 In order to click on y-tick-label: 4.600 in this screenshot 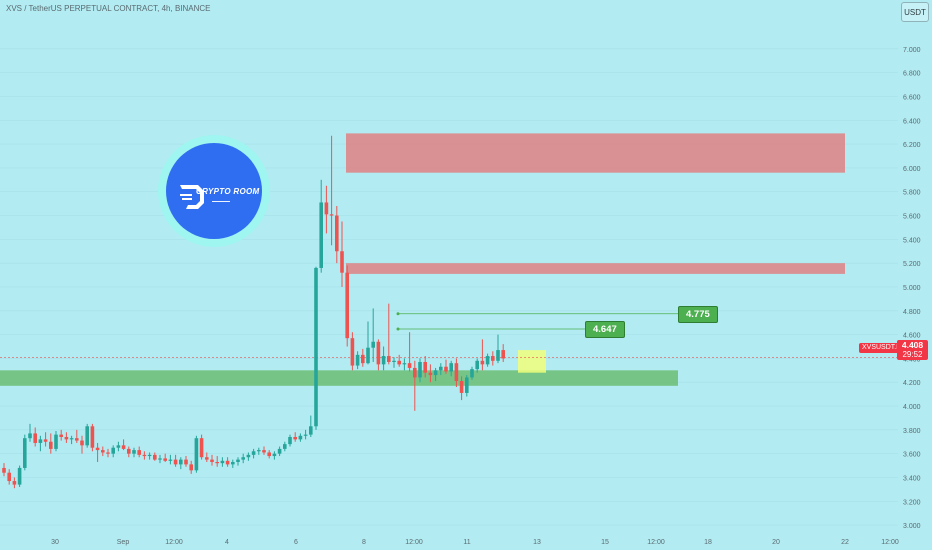, I will do `click(912, 336)`.